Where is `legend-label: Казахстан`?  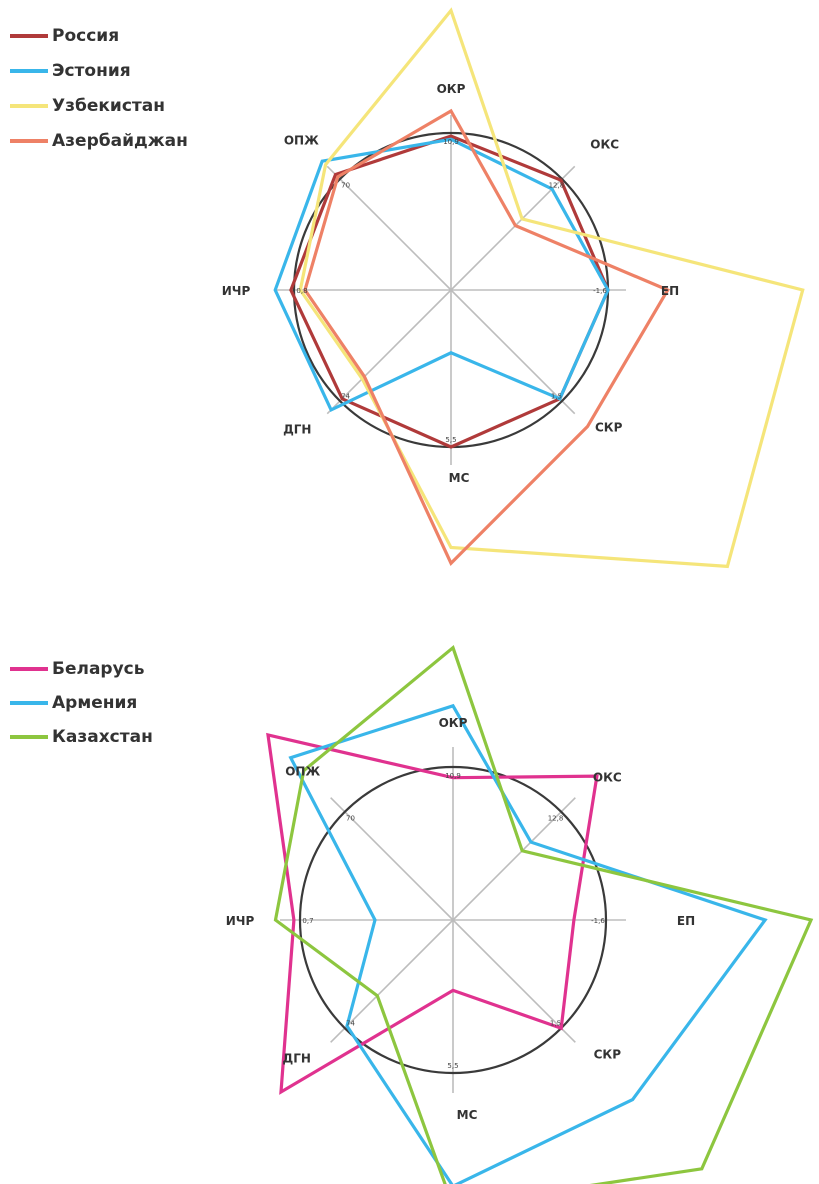 legend-label: Казахстан is located at coordinates (102, 737).